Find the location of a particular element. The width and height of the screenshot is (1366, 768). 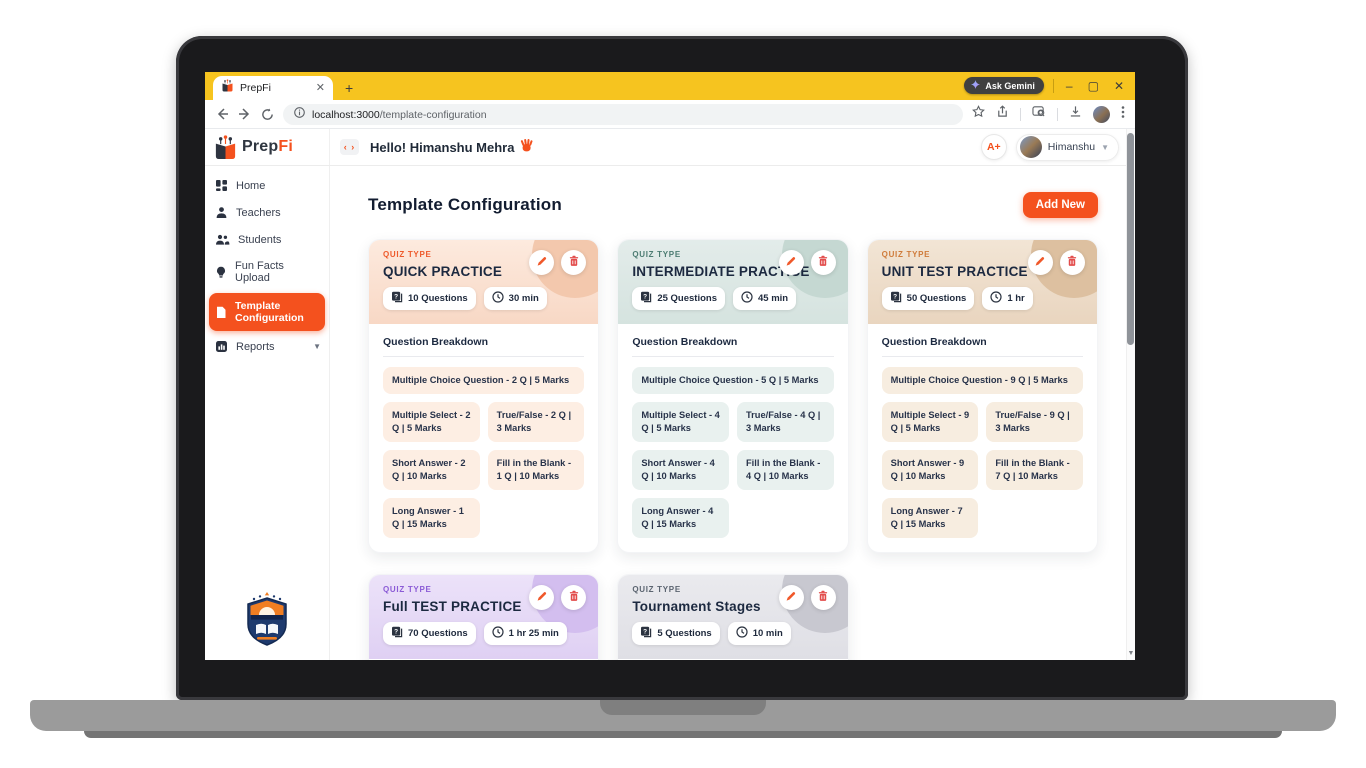

question-breakdown-chip: Long Answer - 4 Q | 15 Marks is located at coordinates (680, 518).